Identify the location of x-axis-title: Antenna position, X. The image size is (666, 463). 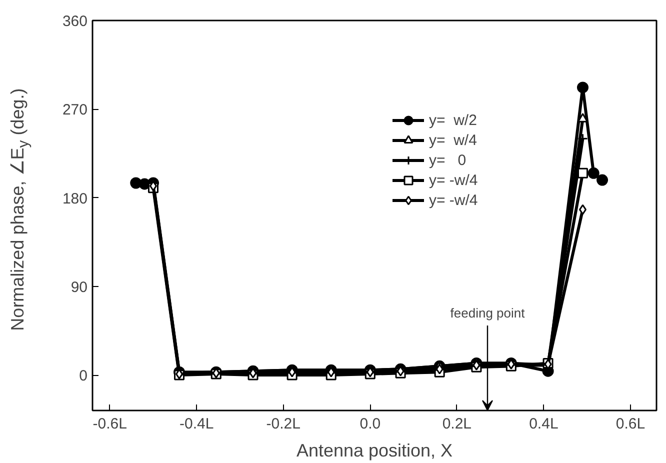
(374, 450).